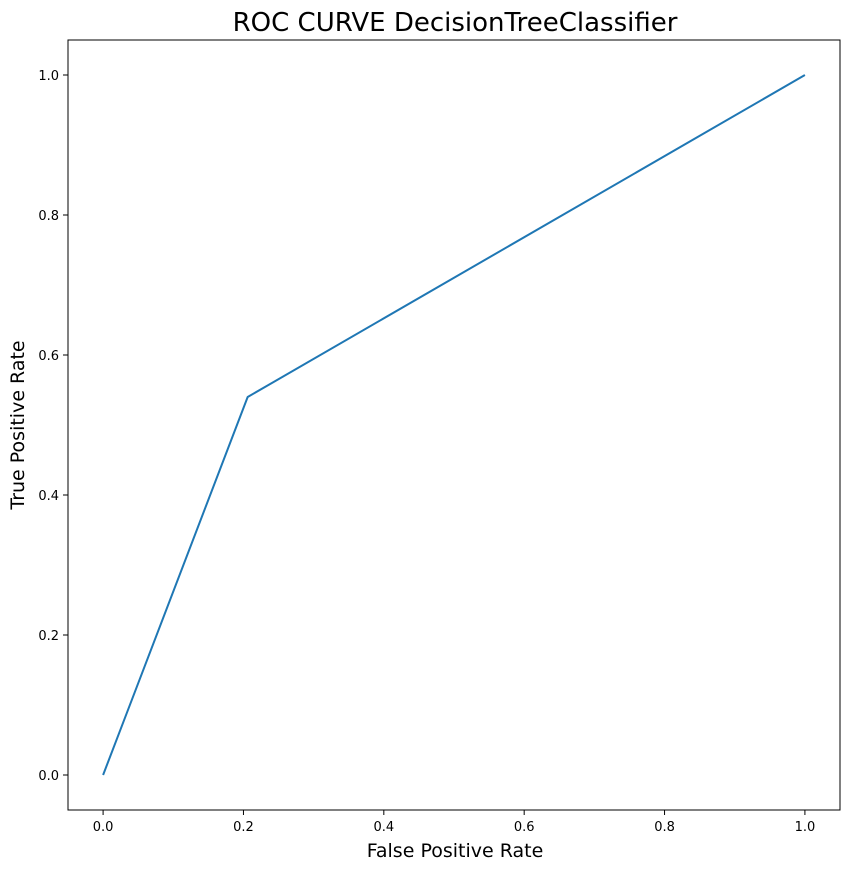 The height and width of the screenshot is (869, 852). What do you see at coordinates (48, 76) in the screenshot?
I see `y-tick-label: 1.0` at bounding box center [48, 76].